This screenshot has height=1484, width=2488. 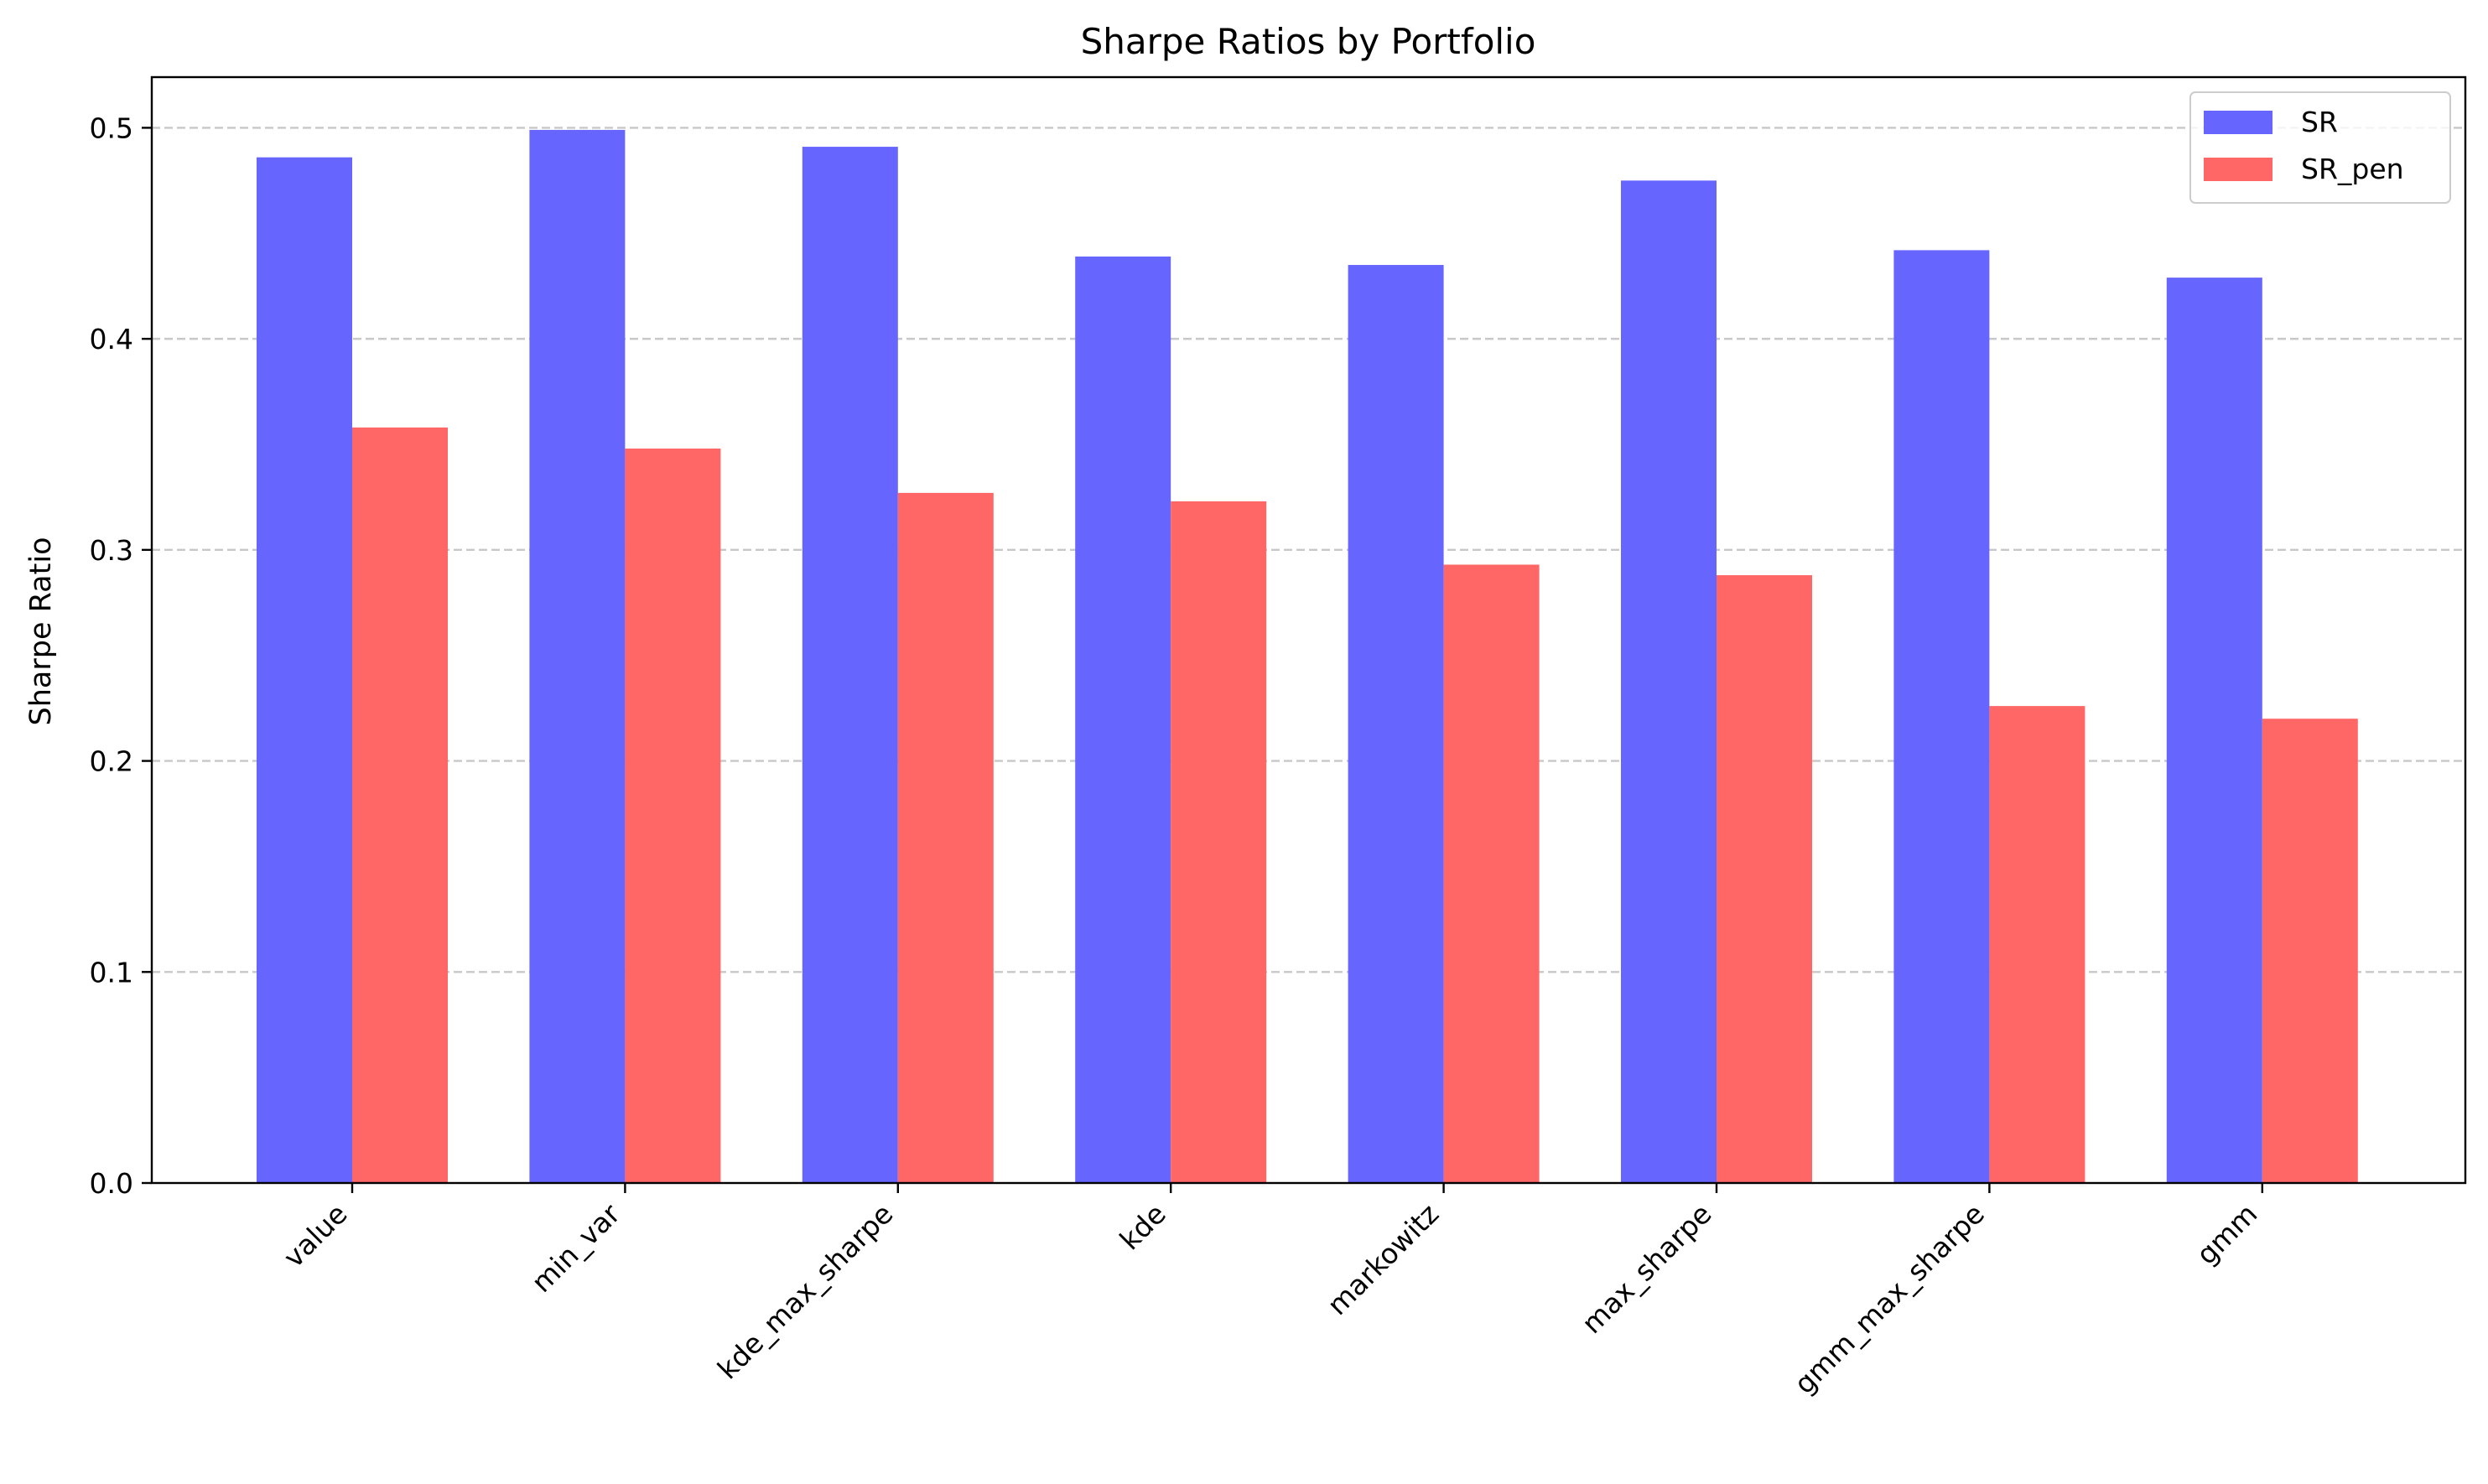 I want to click on legend-swatch-SR_pen, so click(x=2238, y=169).